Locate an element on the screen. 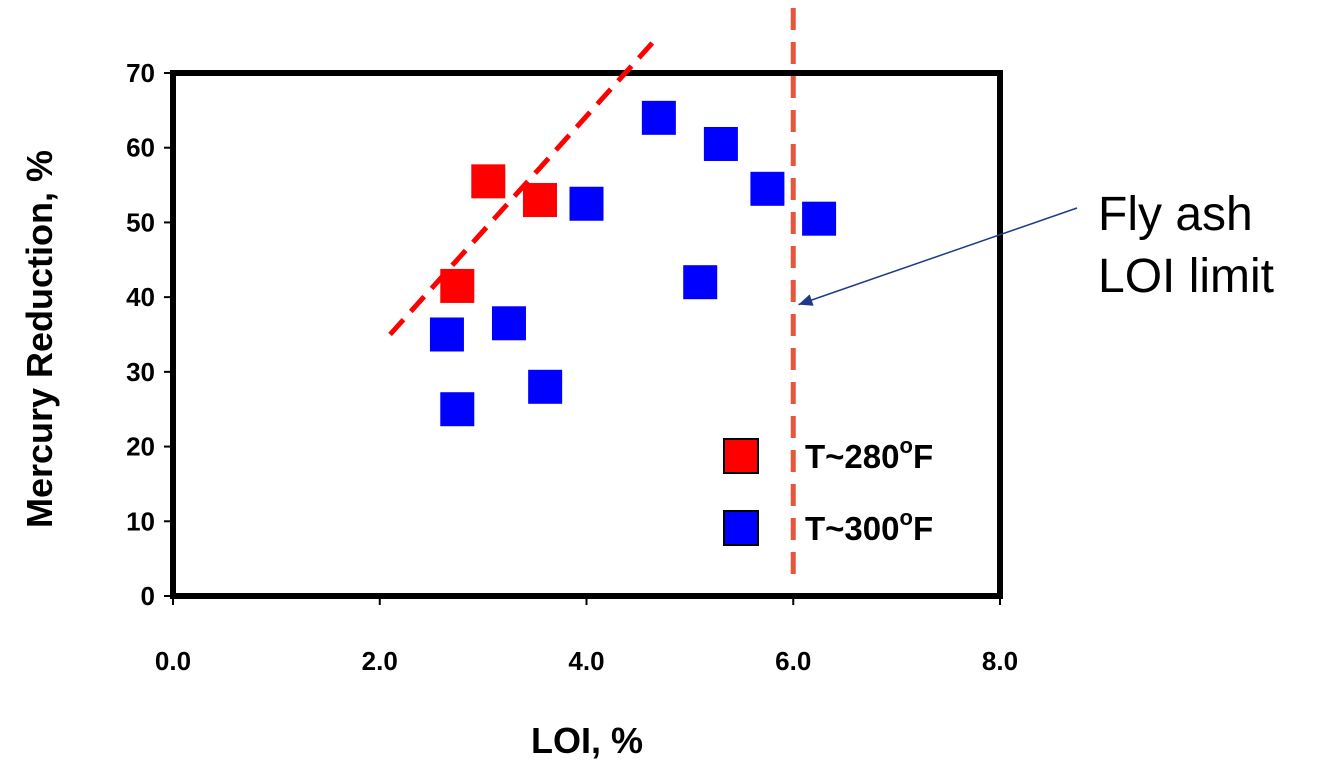 Image resolution: width=1344 pixels, height=760 pixels. x-tick-label: 8.0 is located at coordinates (1000, 661).